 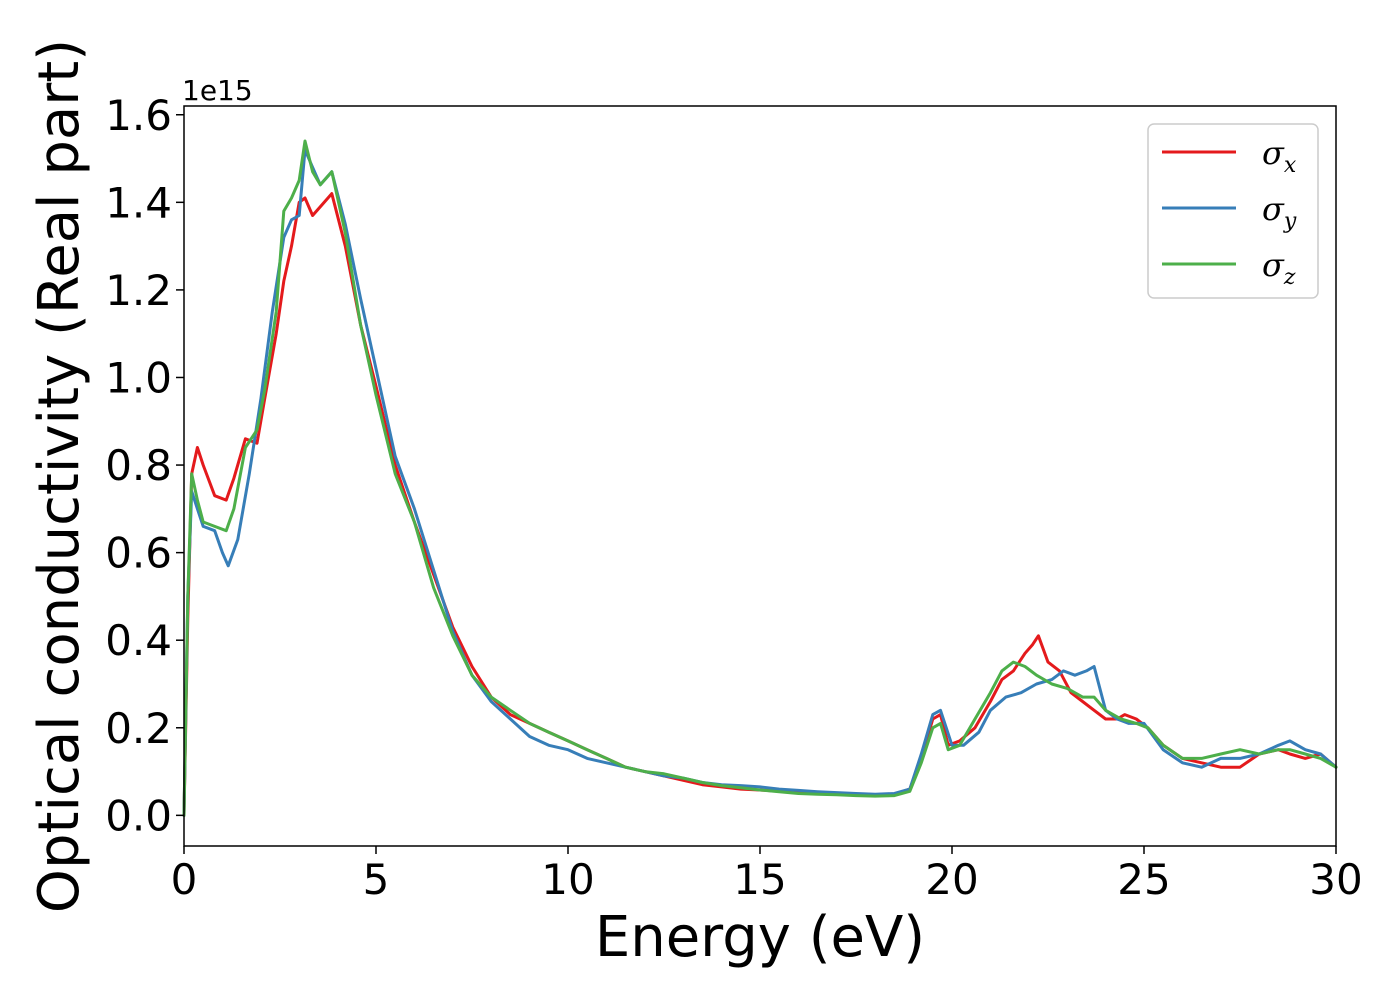 I want to click on y-tick-label: 1.4, so click(x=138, y=202).